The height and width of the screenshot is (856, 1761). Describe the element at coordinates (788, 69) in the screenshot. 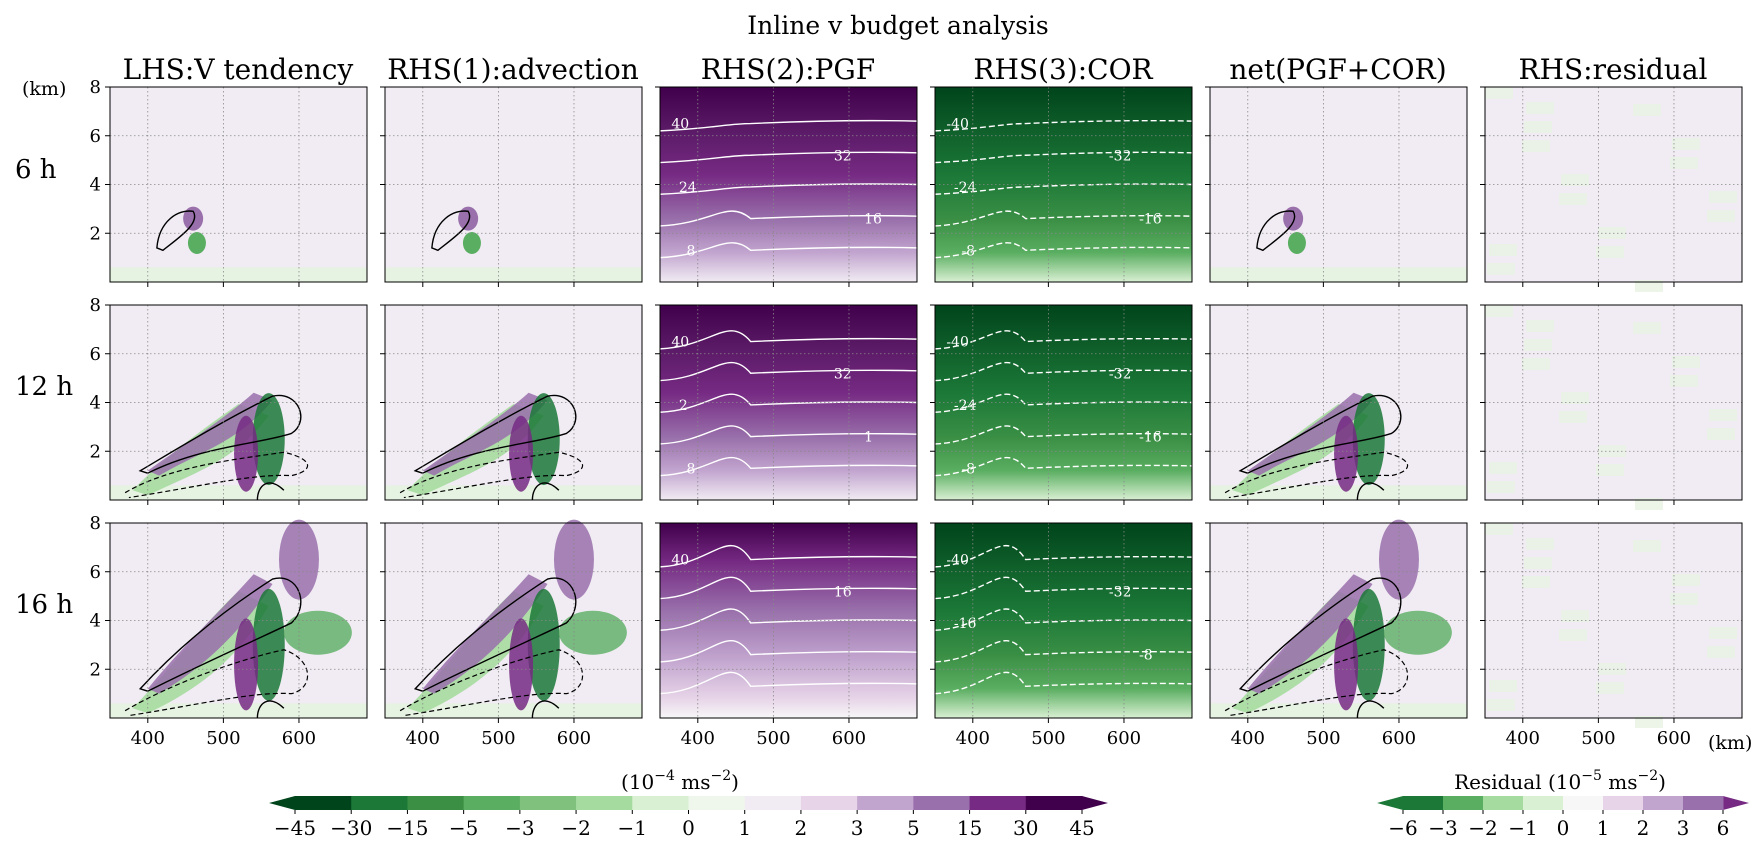

I see `column-title-pgf: RHS(2):PGF` at that location.